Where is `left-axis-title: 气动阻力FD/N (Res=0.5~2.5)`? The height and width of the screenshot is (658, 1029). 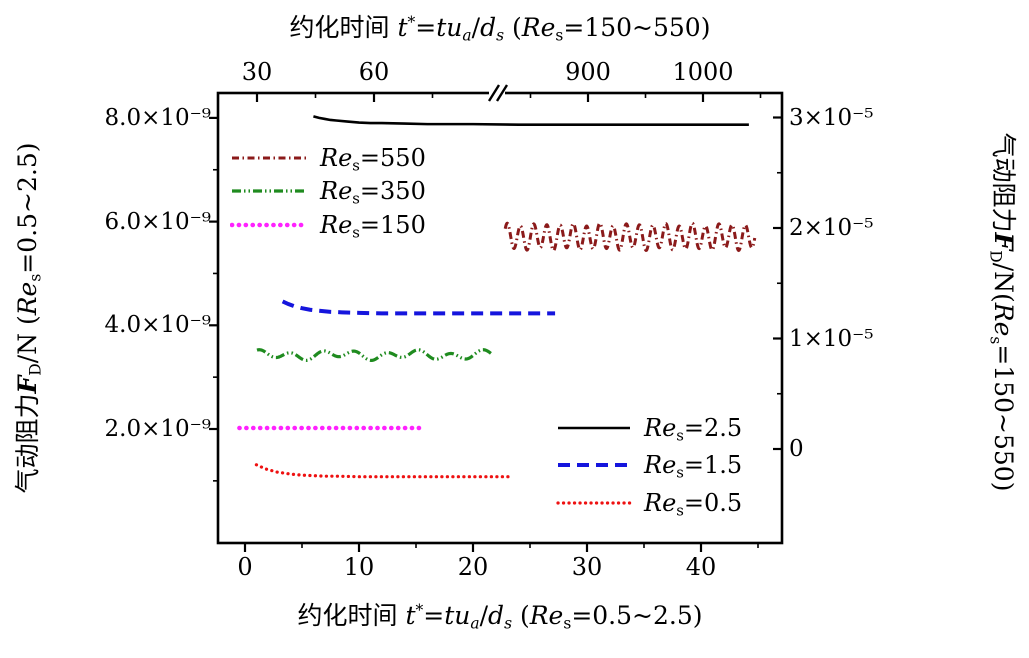 left-axis-title: 气动阻力FD/N (Res=0.5~2.5) is located at coordinates (28, 318).